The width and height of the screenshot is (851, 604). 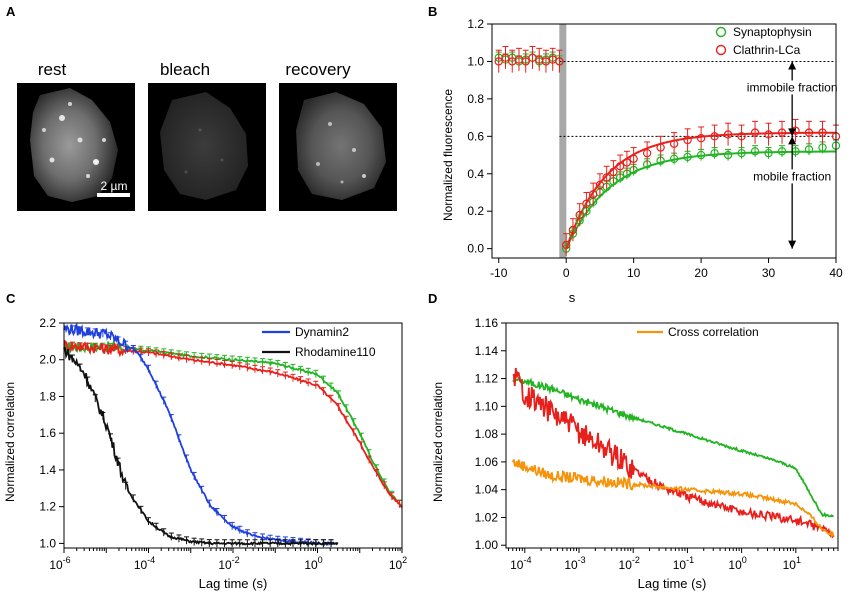 I want to click on c-xlabel: Lag time (s), so click(x=233, y=583).